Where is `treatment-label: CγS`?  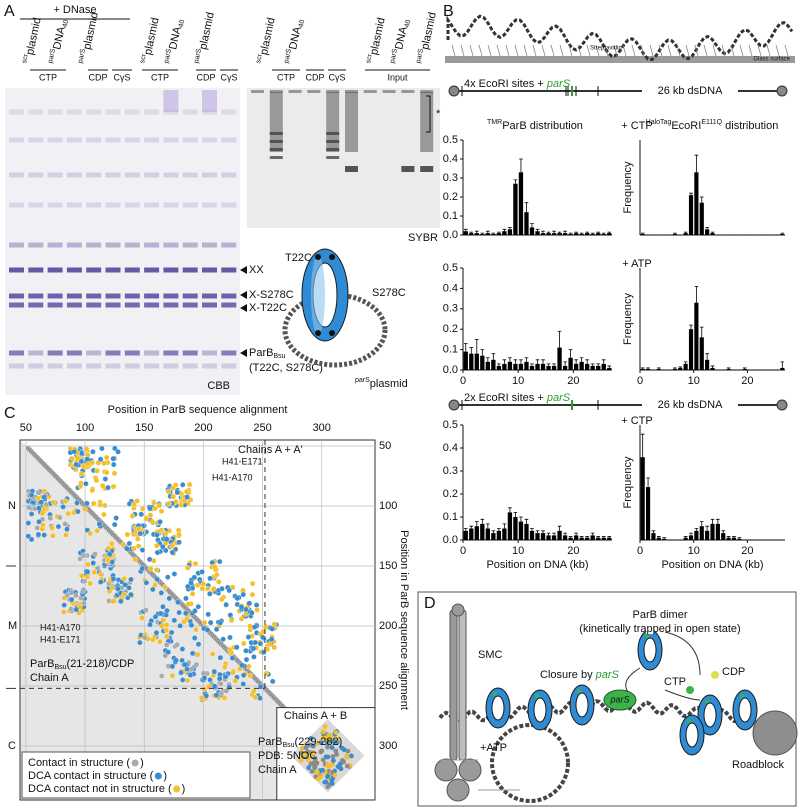 treatment-label: CγS is located at coordinates (228, 77).